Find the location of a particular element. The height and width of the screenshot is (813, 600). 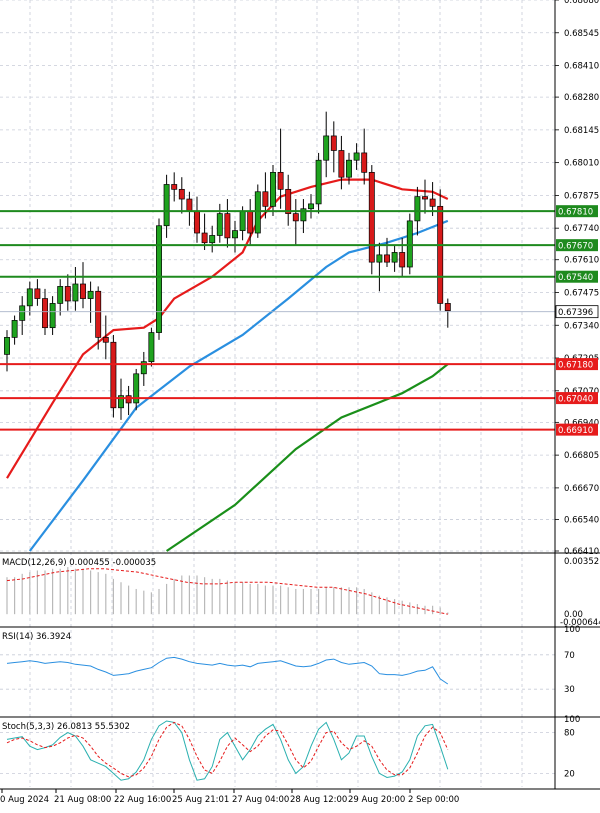

macd-tick-label: 0.00352 is located at coordinates (581, 562).